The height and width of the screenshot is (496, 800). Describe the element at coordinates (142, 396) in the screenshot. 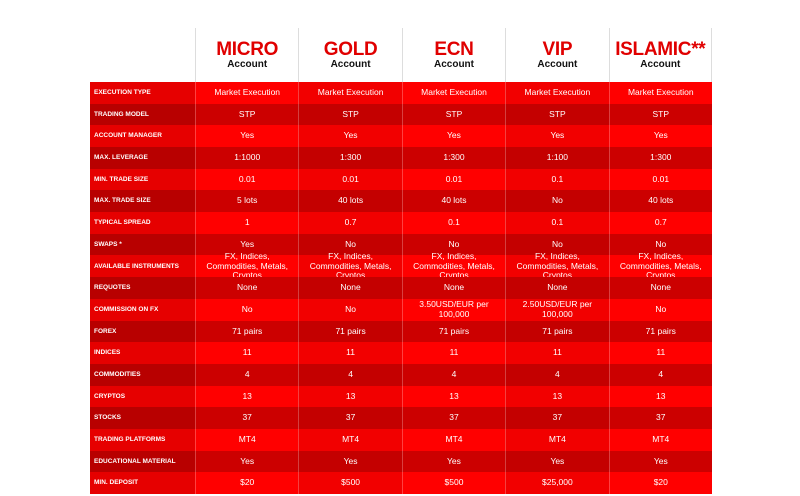

I see `row-label: CRYPTOS` at that location.